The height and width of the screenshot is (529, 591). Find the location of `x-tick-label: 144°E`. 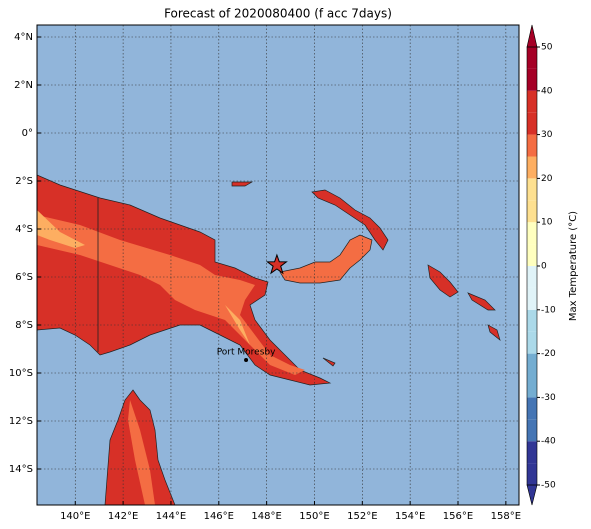

x-tick-label: 144°E is located at coordinates (171, 516).